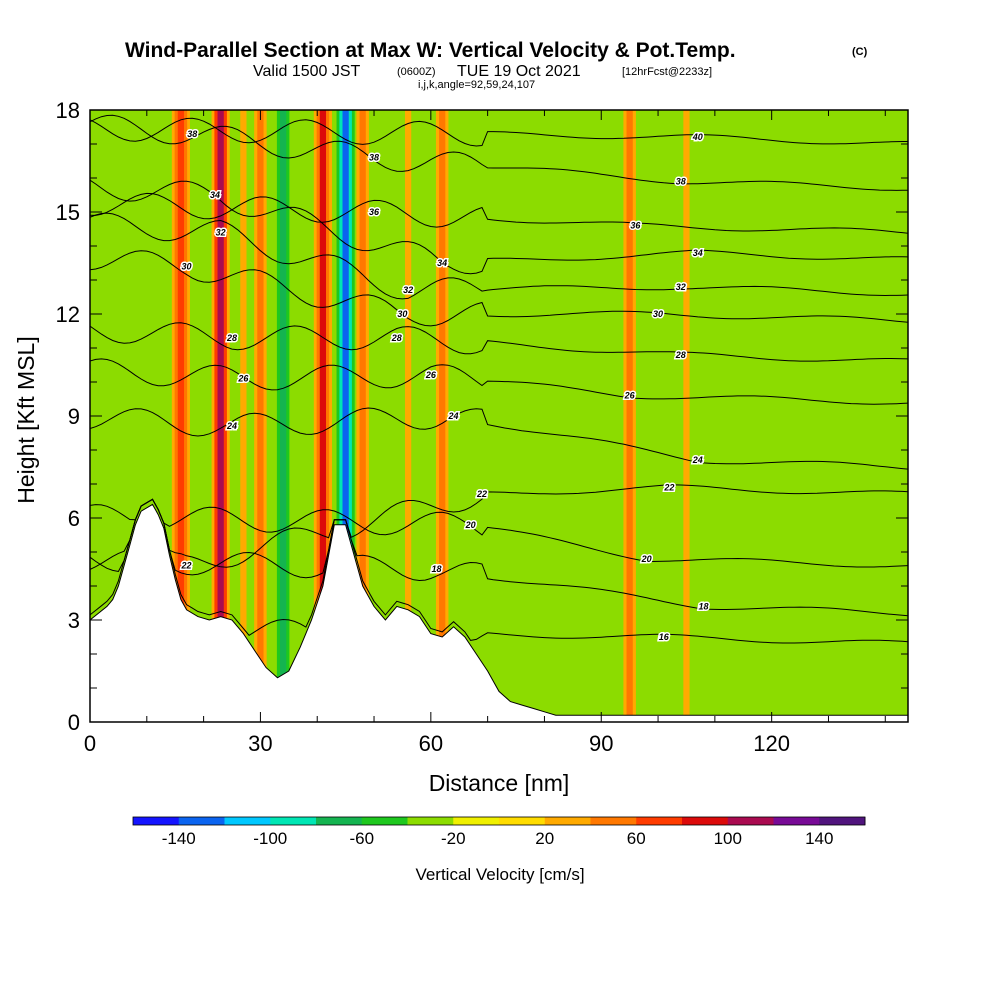 The height and width of the screenshot is (1000, 1000). Describe the element at coordinates (697, 137) in the screenshot. I see `theta-contour-label: 40` at that location.